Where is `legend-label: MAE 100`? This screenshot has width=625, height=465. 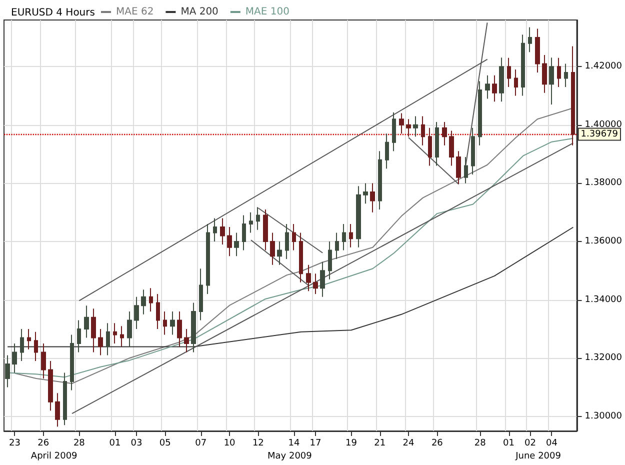
legend-label: MAE 100 is located at coordinates (267, 12).